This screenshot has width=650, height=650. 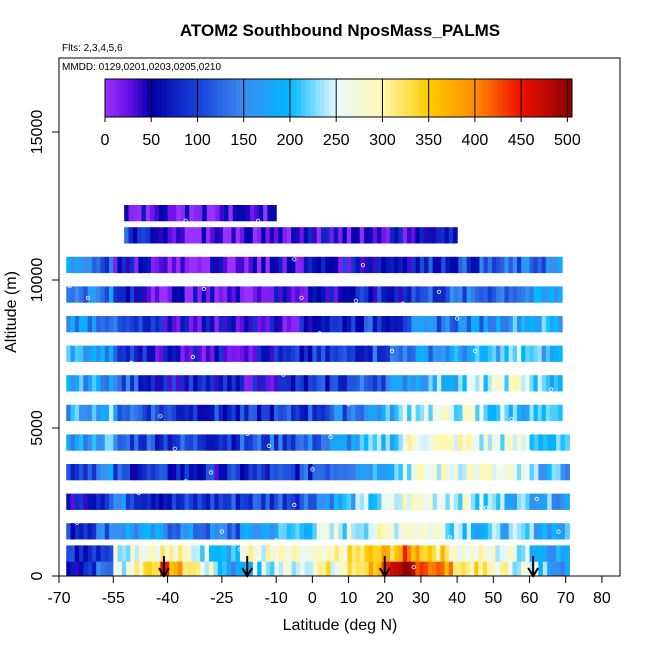 I want to click on flights-label: Flts: 2,3,4,5,6, so click(x=92, y=48).